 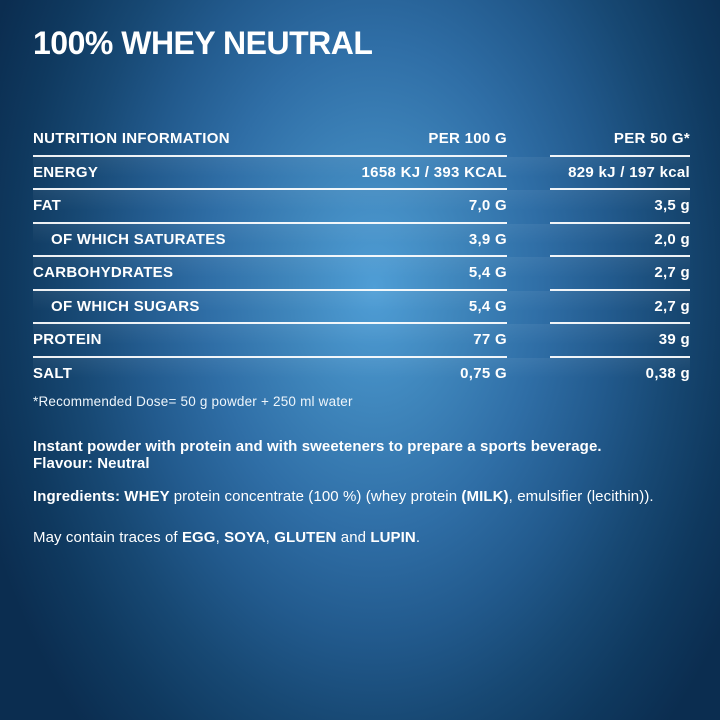 I want to click on product-title: 100% WHEY NEUTRAL, so click(x=203, y=43).